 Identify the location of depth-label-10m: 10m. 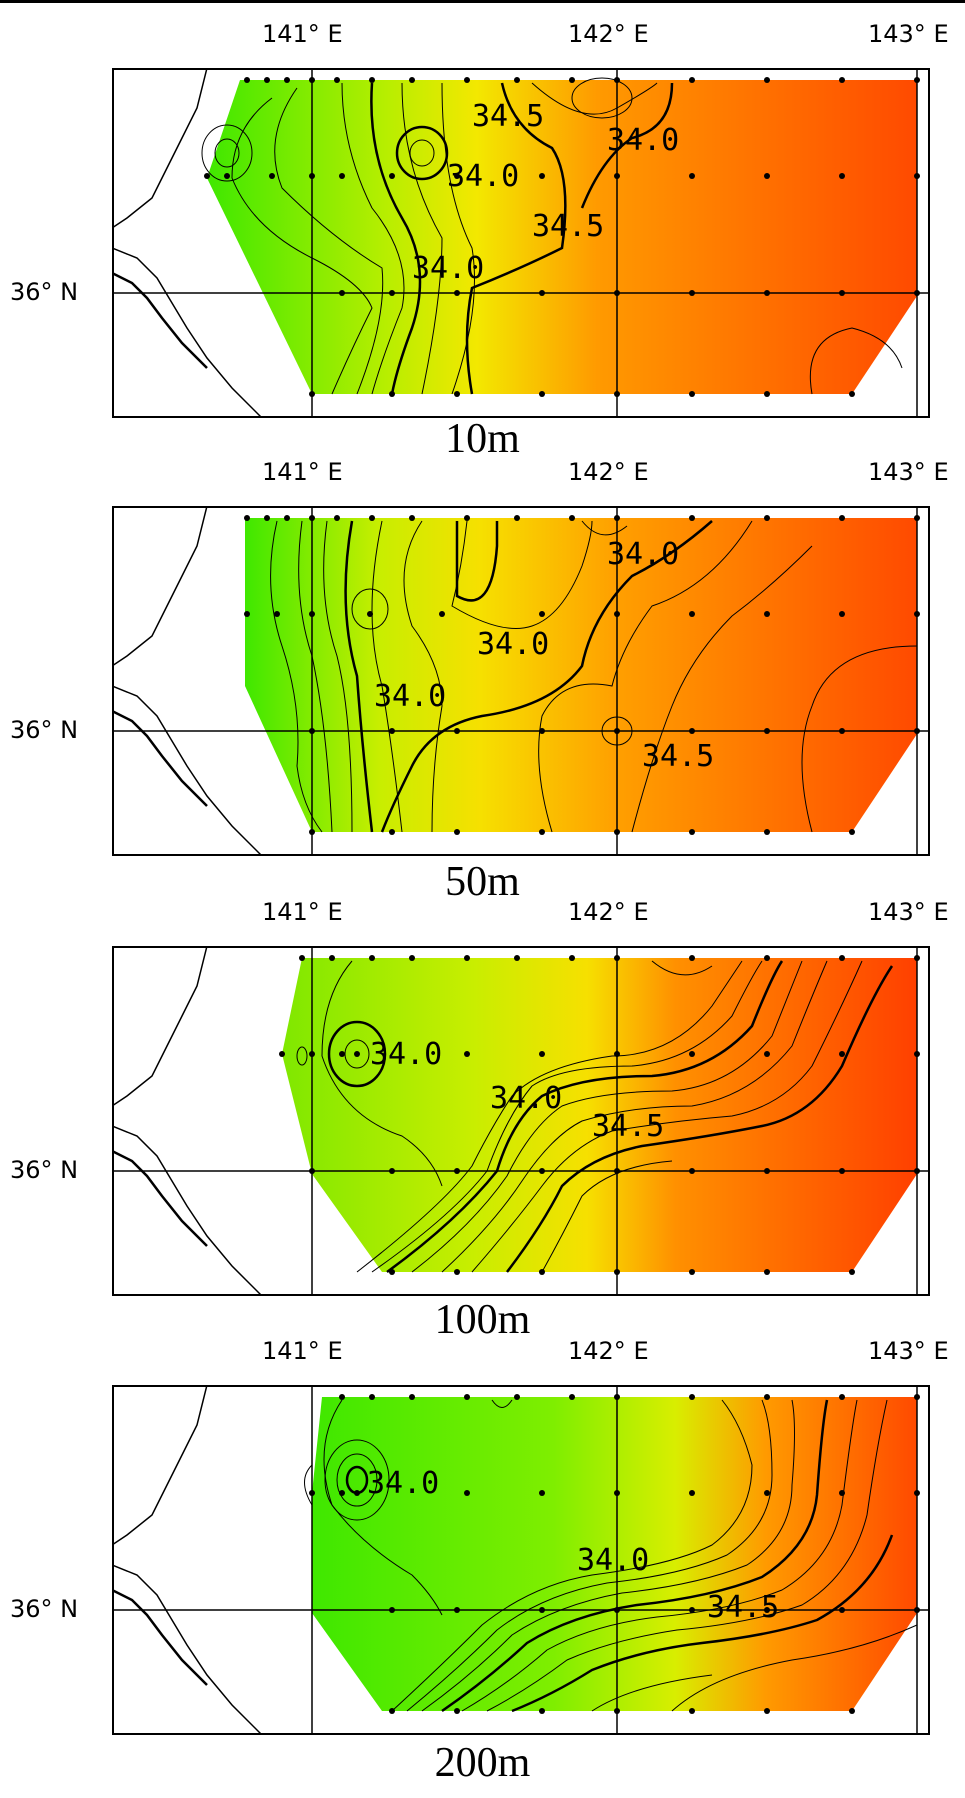
(482, 439).